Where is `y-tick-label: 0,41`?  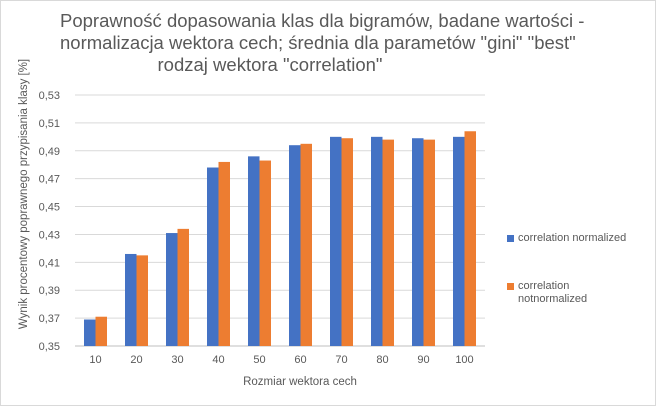 y-tick-label: 0,41 is located at coordinates (49, 263).